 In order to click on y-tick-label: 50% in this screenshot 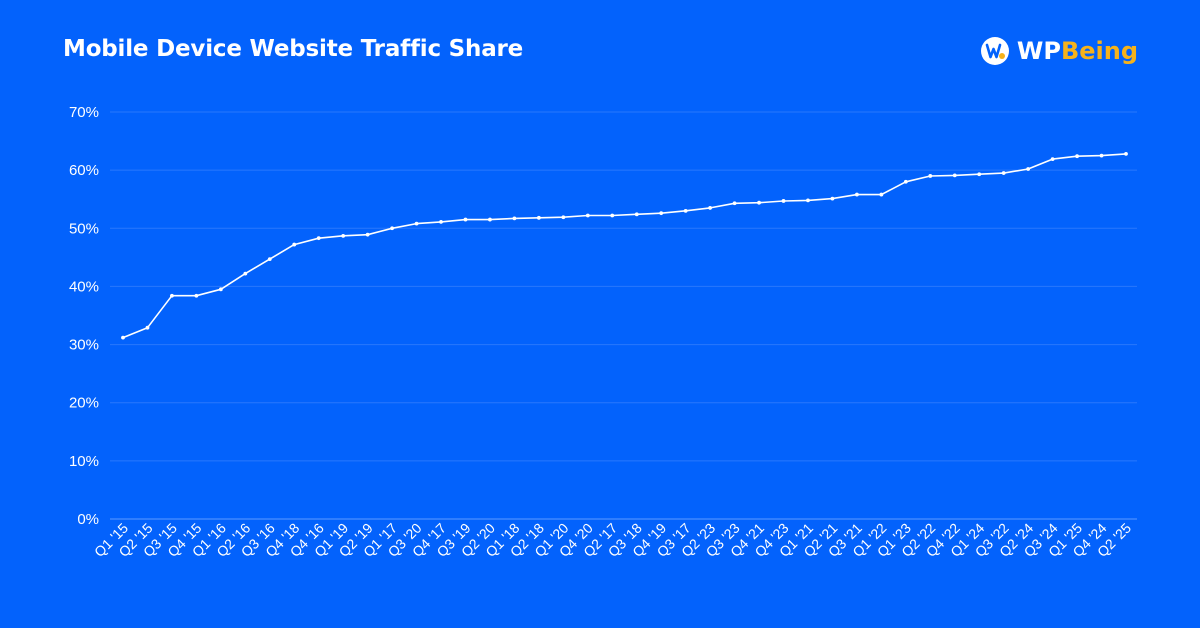, I will do `click(84, 228)`.